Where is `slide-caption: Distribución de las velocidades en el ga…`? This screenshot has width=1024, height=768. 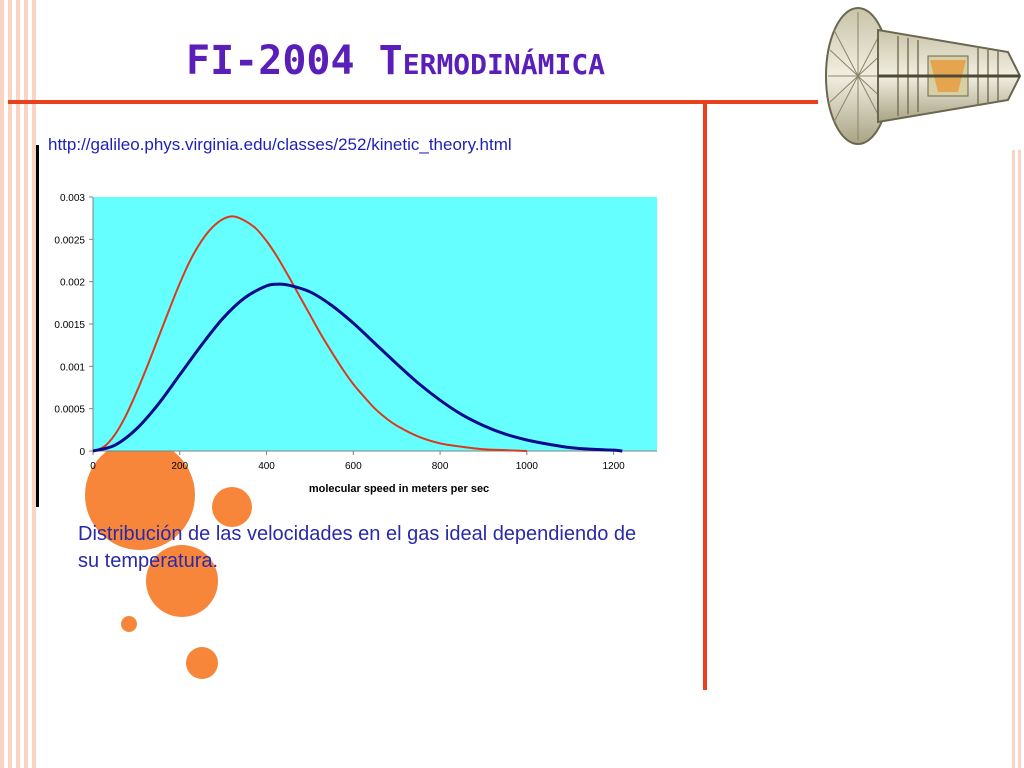
slide-caption: Distribución de las velocidades en el ga… is located at coordinates (357, 547).